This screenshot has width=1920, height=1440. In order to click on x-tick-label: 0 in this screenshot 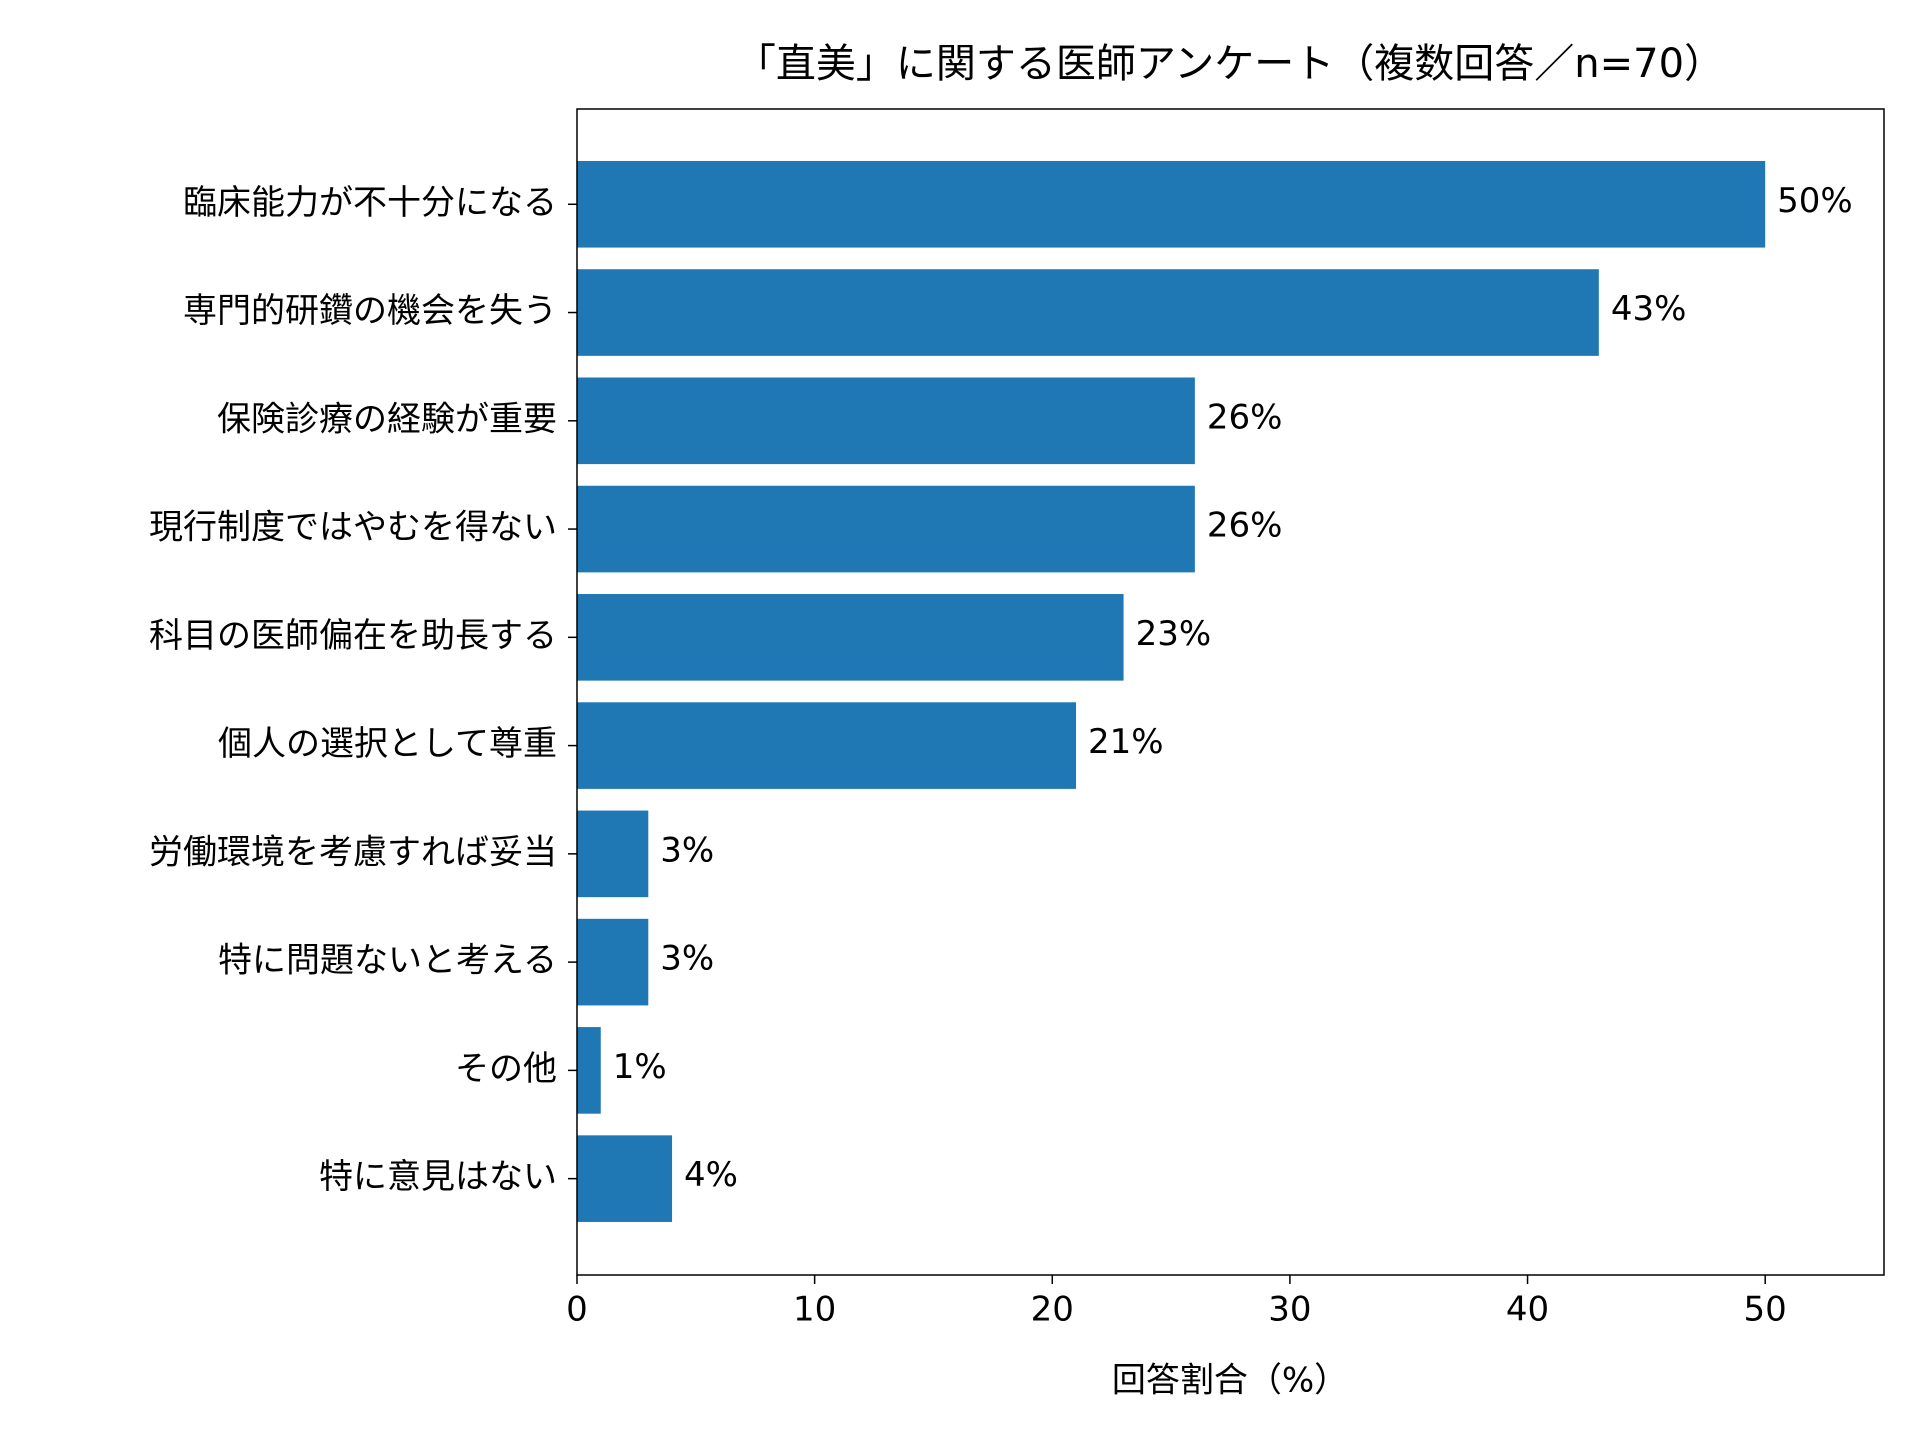, I will do `click(577, 1310)`.